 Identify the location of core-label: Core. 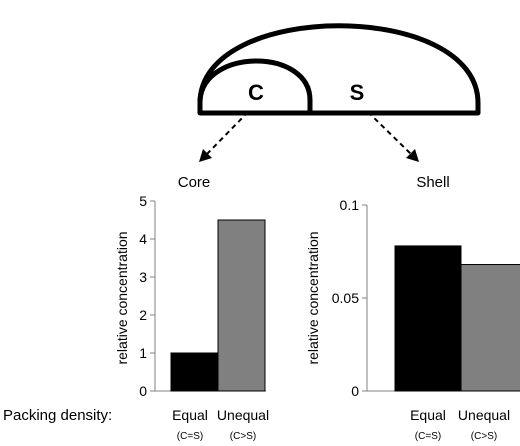
(194, 182).